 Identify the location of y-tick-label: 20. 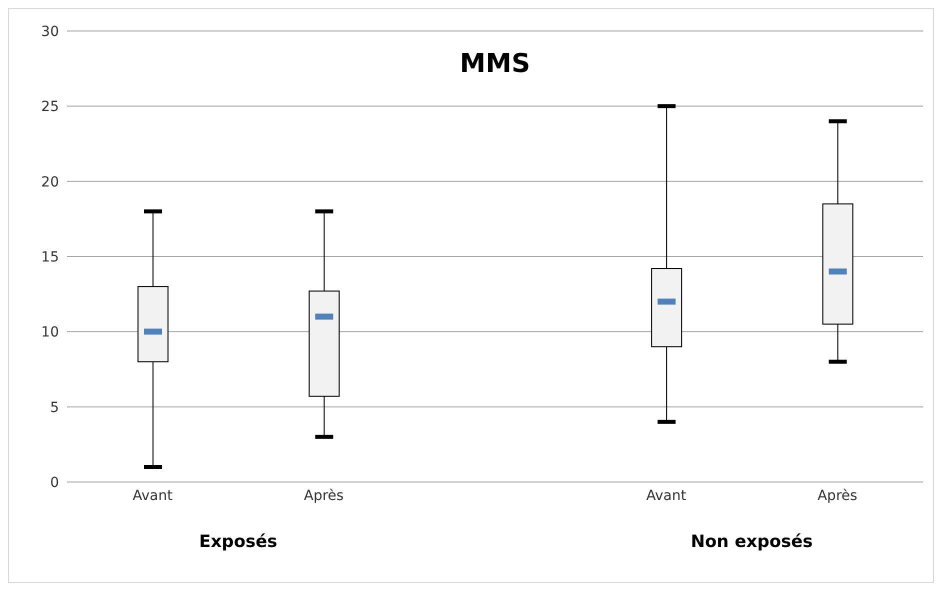
(50, 182).